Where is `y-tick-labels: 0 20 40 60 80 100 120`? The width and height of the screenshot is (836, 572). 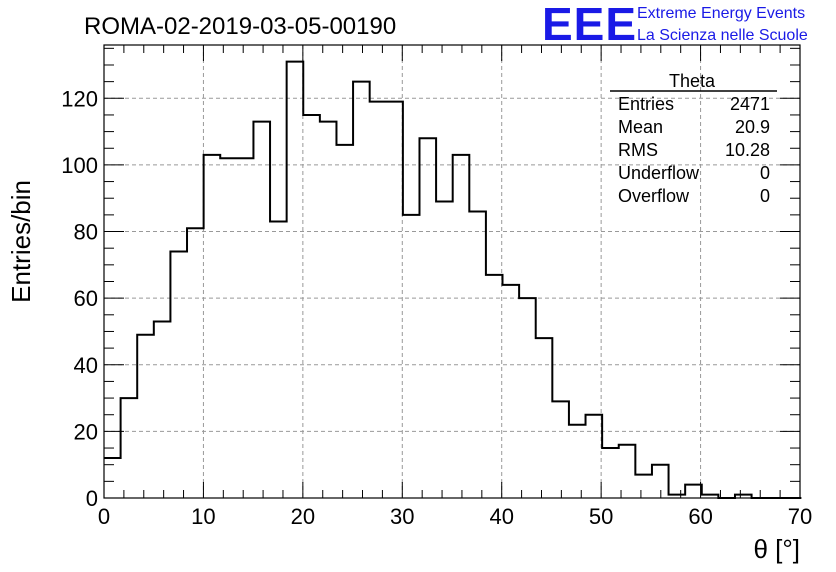 y-tick-labels: 0 20 40 60 80 100 120 is located at coordinates (79, 298).